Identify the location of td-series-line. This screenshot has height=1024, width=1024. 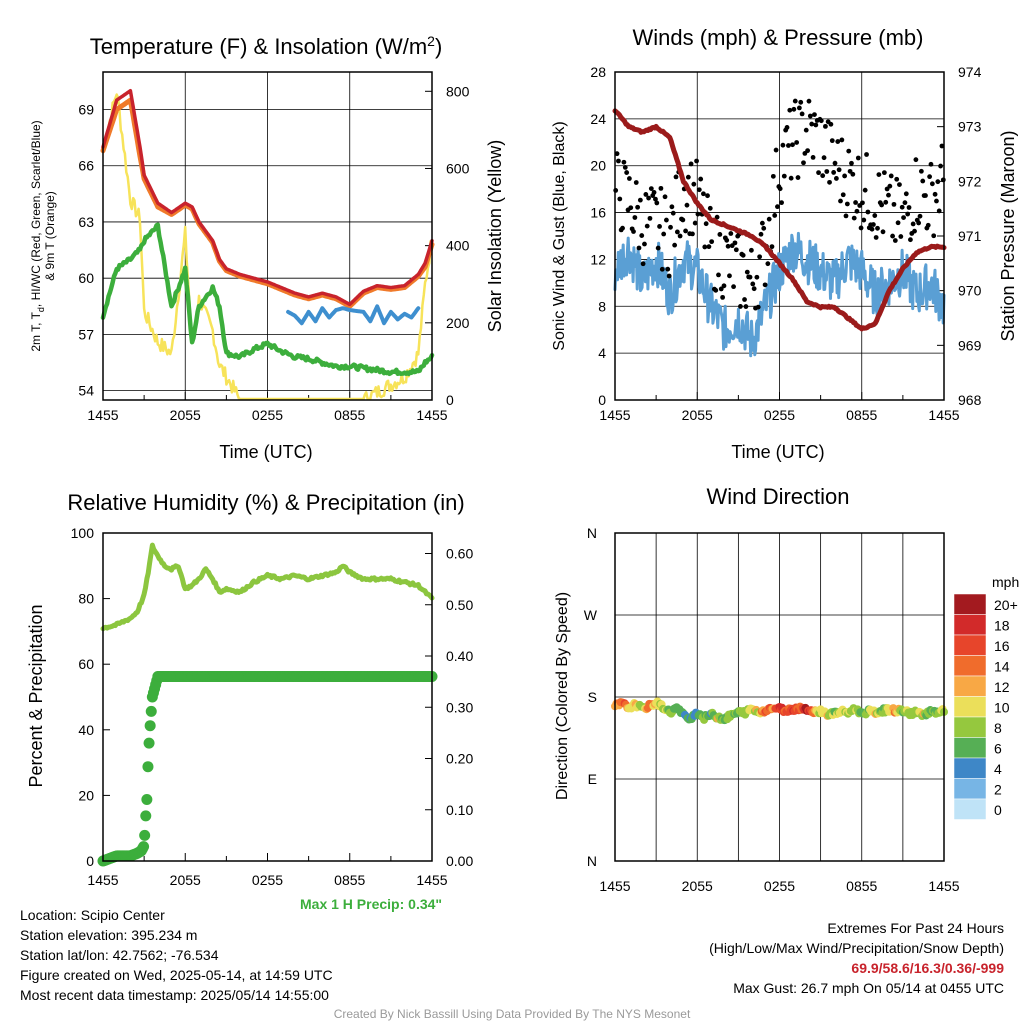
(267, 299).